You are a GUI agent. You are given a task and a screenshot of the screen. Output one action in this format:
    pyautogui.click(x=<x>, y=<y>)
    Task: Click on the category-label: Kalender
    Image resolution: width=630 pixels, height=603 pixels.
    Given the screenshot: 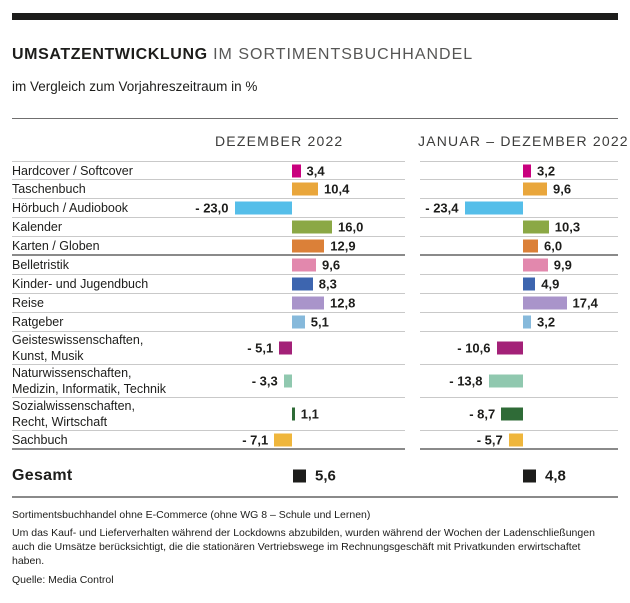 What is the action you would take?
    pyautogui.click(x=37, y=227)
    